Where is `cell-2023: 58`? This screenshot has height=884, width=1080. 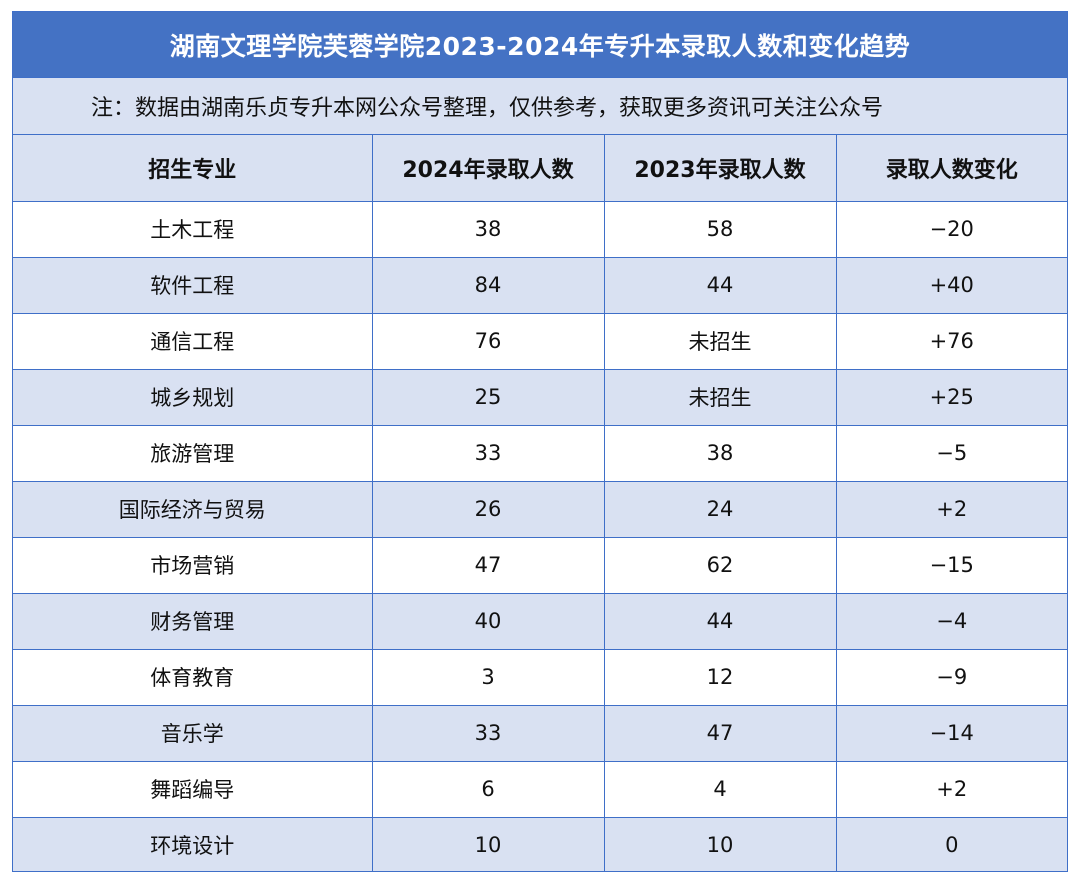 cell-2023: 58 is located at coordinates (720, 229).